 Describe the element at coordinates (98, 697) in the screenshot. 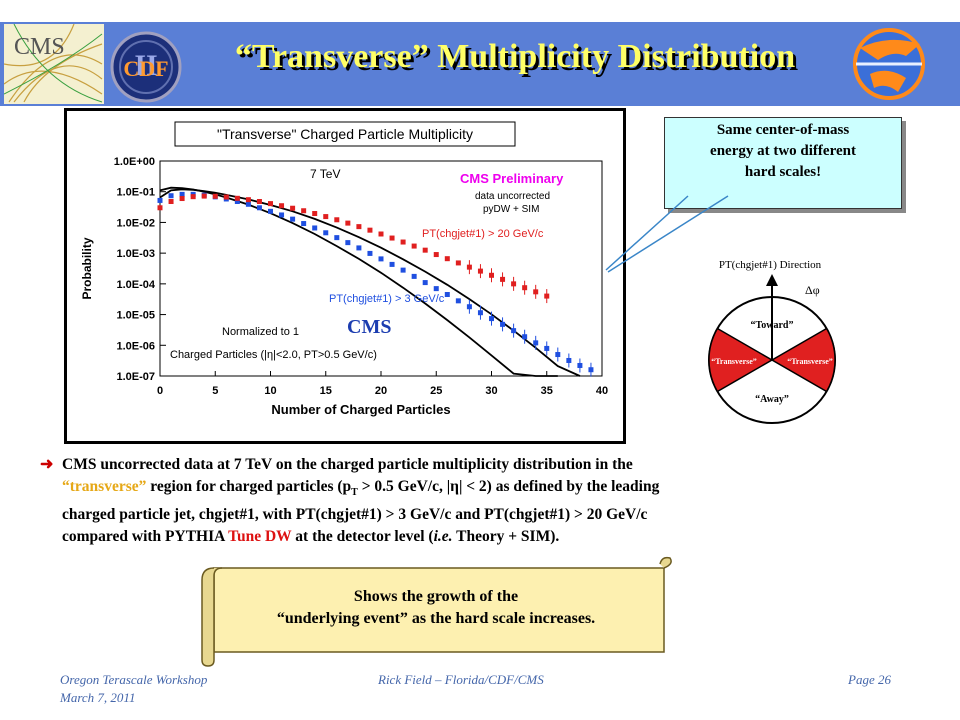

I see `footer-date: March 7, 2011` at that location.